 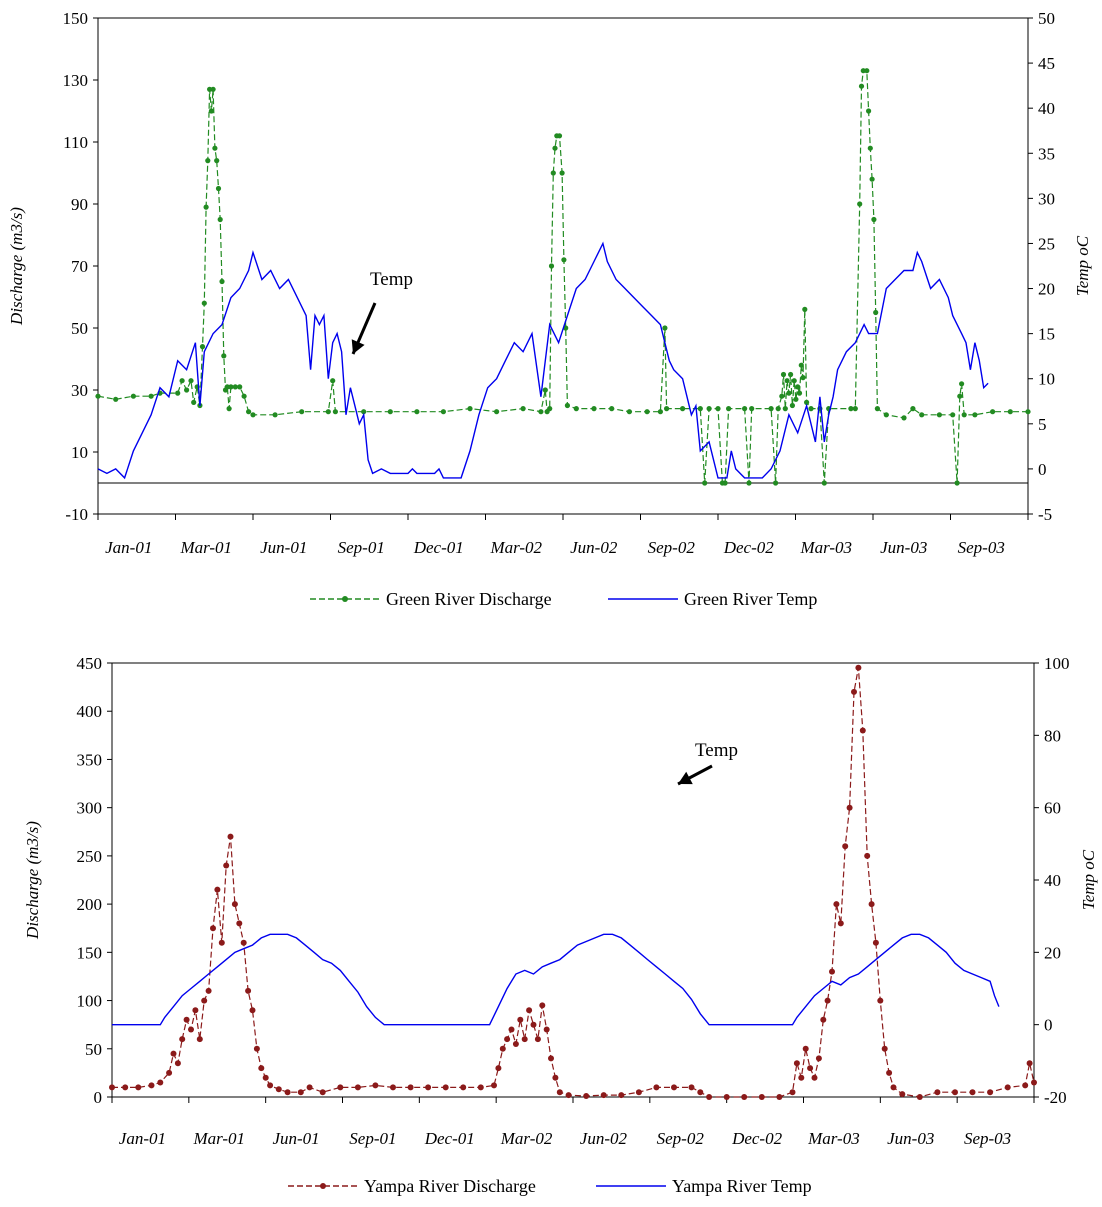 I want to click on x-tick-label: Dec-02, so click(x=749, y=547).